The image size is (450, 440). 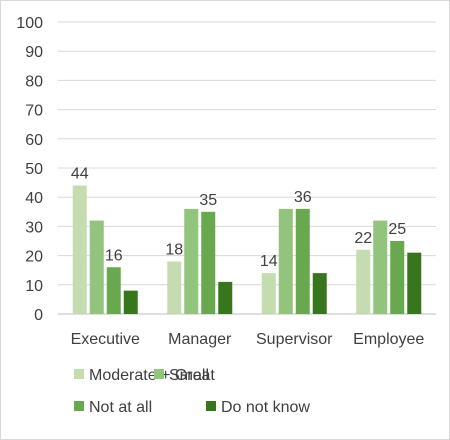 What do you see at coordinates (285, 261) in the screenshot?
I see `bar-small-supervisor` at bounding box center [285, 261].